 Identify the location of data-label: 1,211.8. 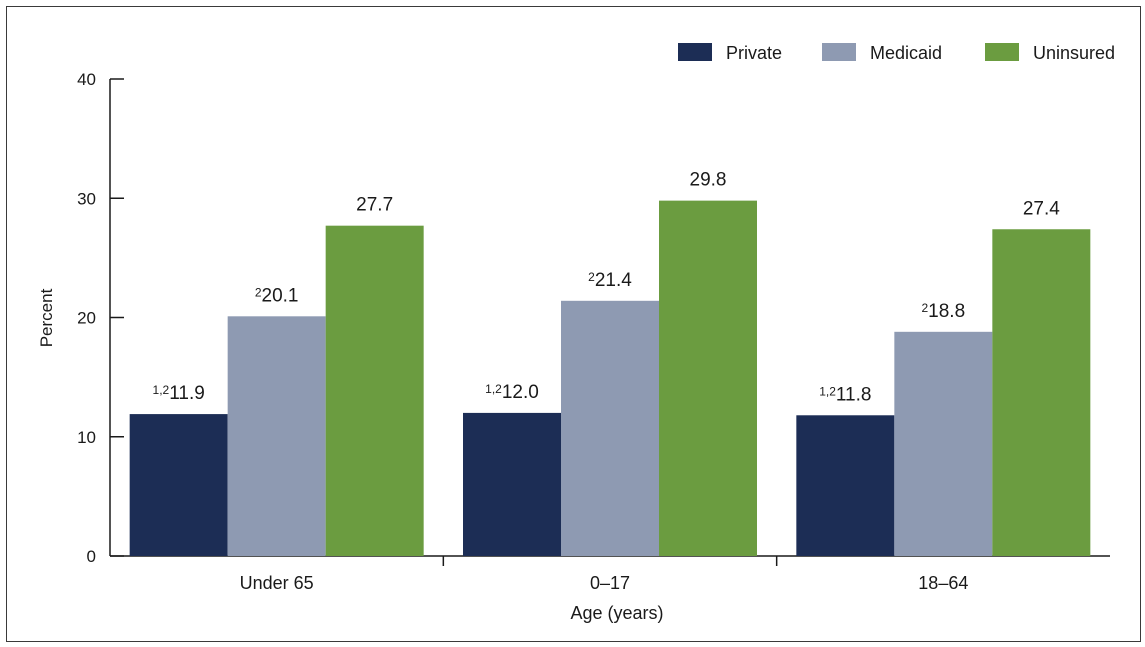
(845, 394).